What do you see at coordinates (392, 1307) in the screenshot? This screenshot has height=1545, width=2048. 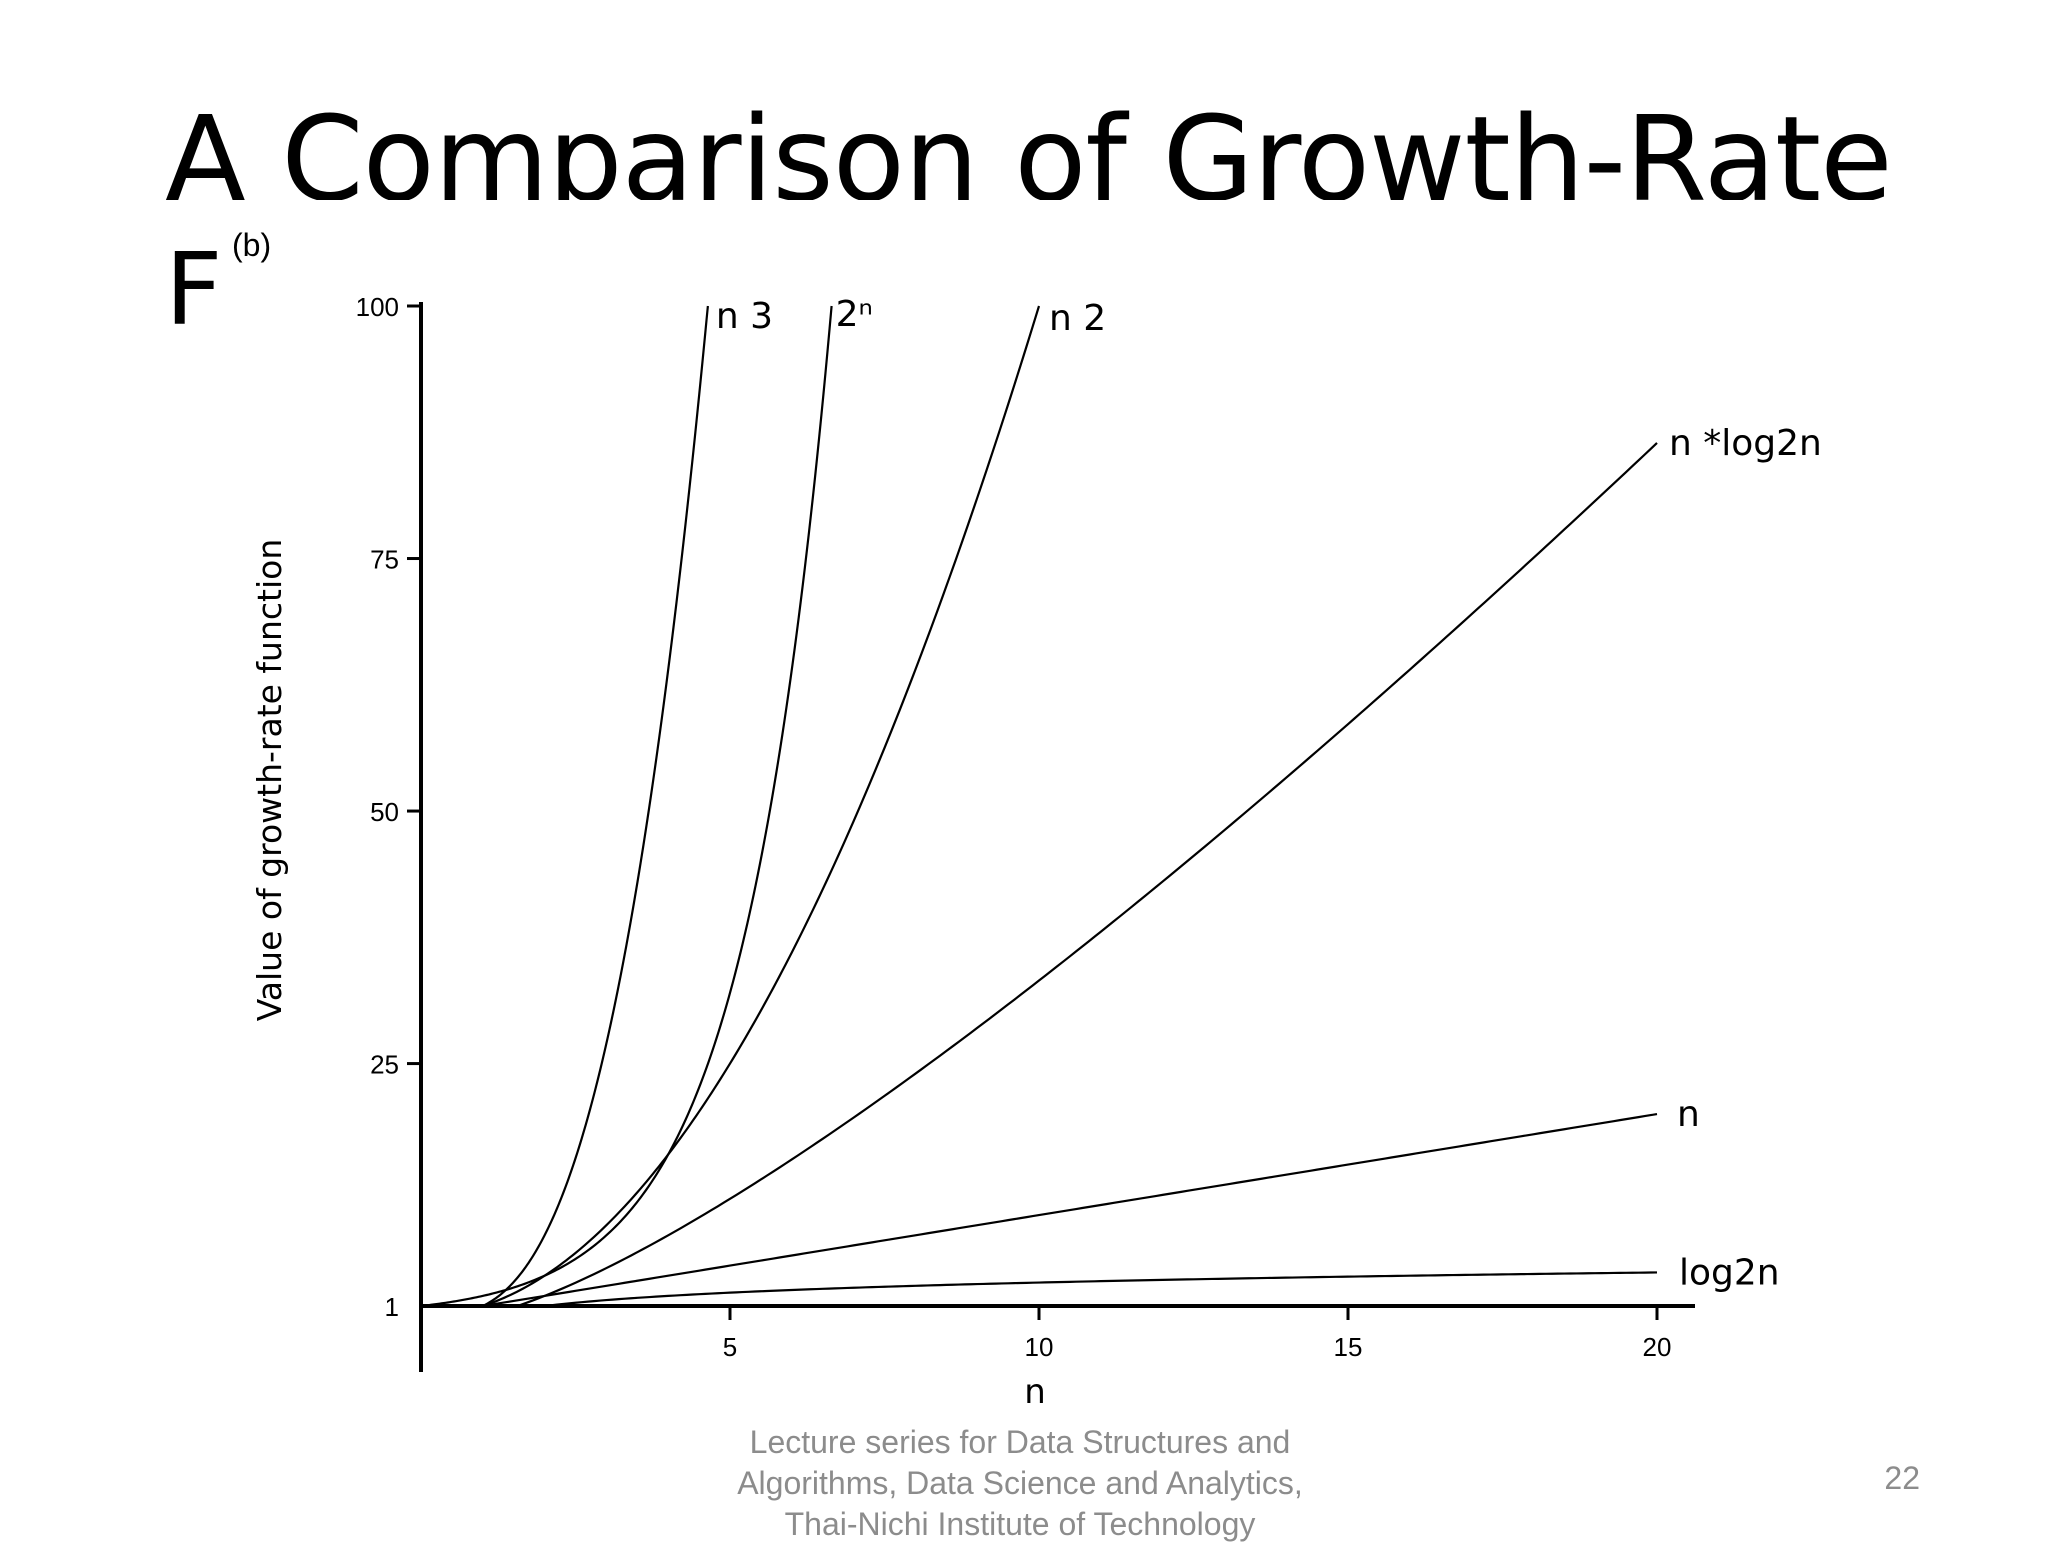 I see `y-tick-label: 1` at bounding box center [392, 1307].